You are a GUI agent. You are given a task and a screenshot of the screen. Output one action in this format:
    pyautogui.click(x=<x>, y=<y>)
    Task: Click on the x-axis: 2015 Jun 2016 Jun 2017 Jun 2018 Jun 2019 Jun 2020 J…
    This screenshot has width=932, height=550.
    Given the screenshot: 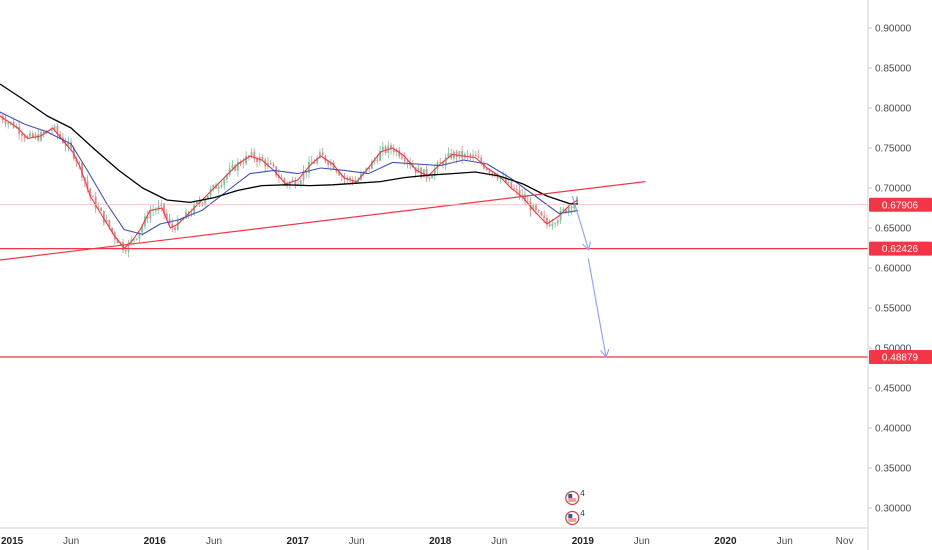 What is the action you would take?
    pyautogui.click(x=427, y=541)
    